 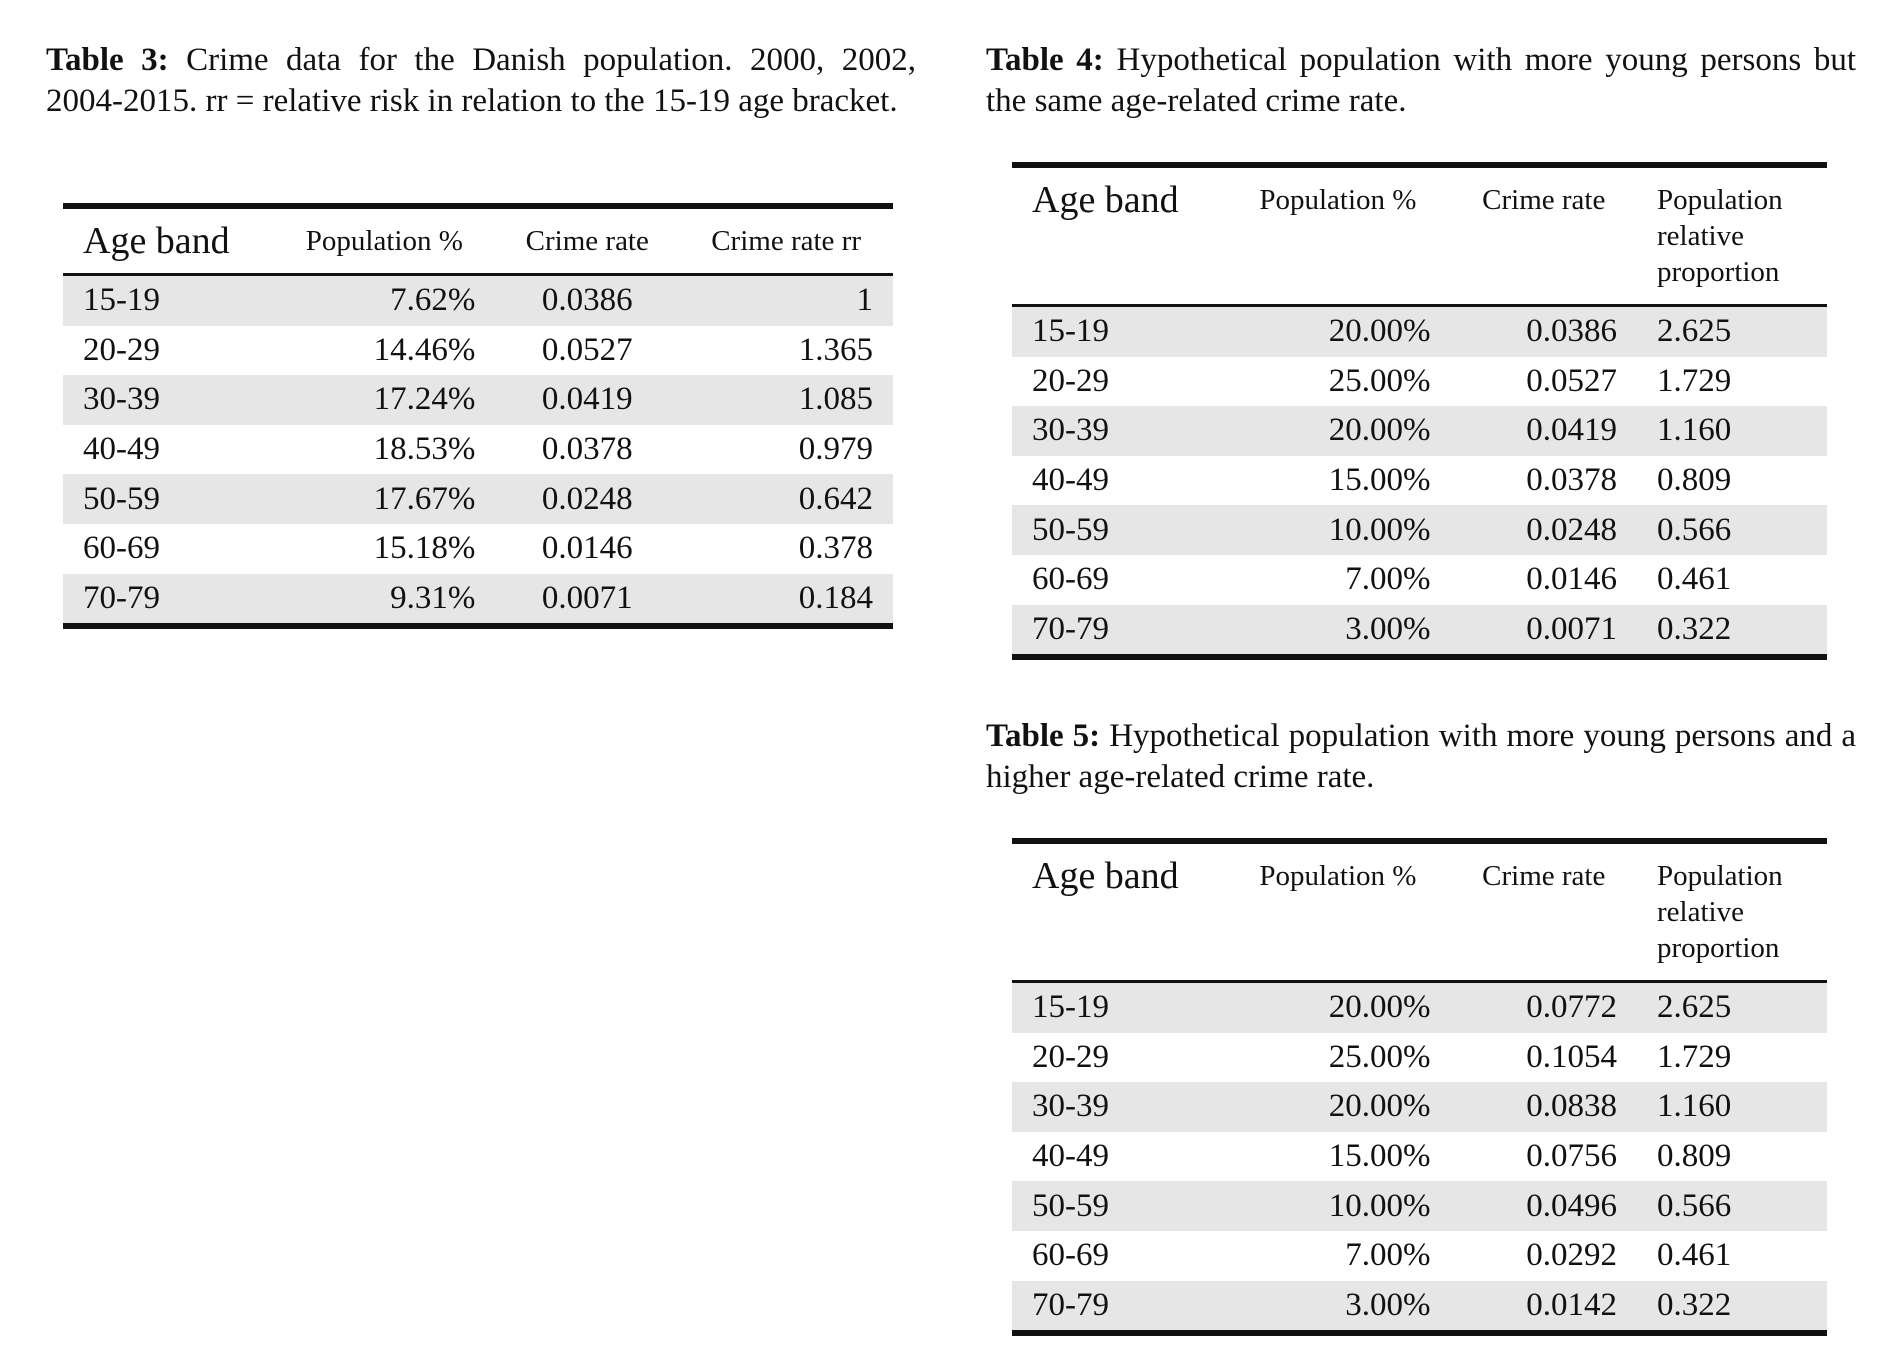 I want to click on table-cell: 15.18%, so click(x=424, y=548).